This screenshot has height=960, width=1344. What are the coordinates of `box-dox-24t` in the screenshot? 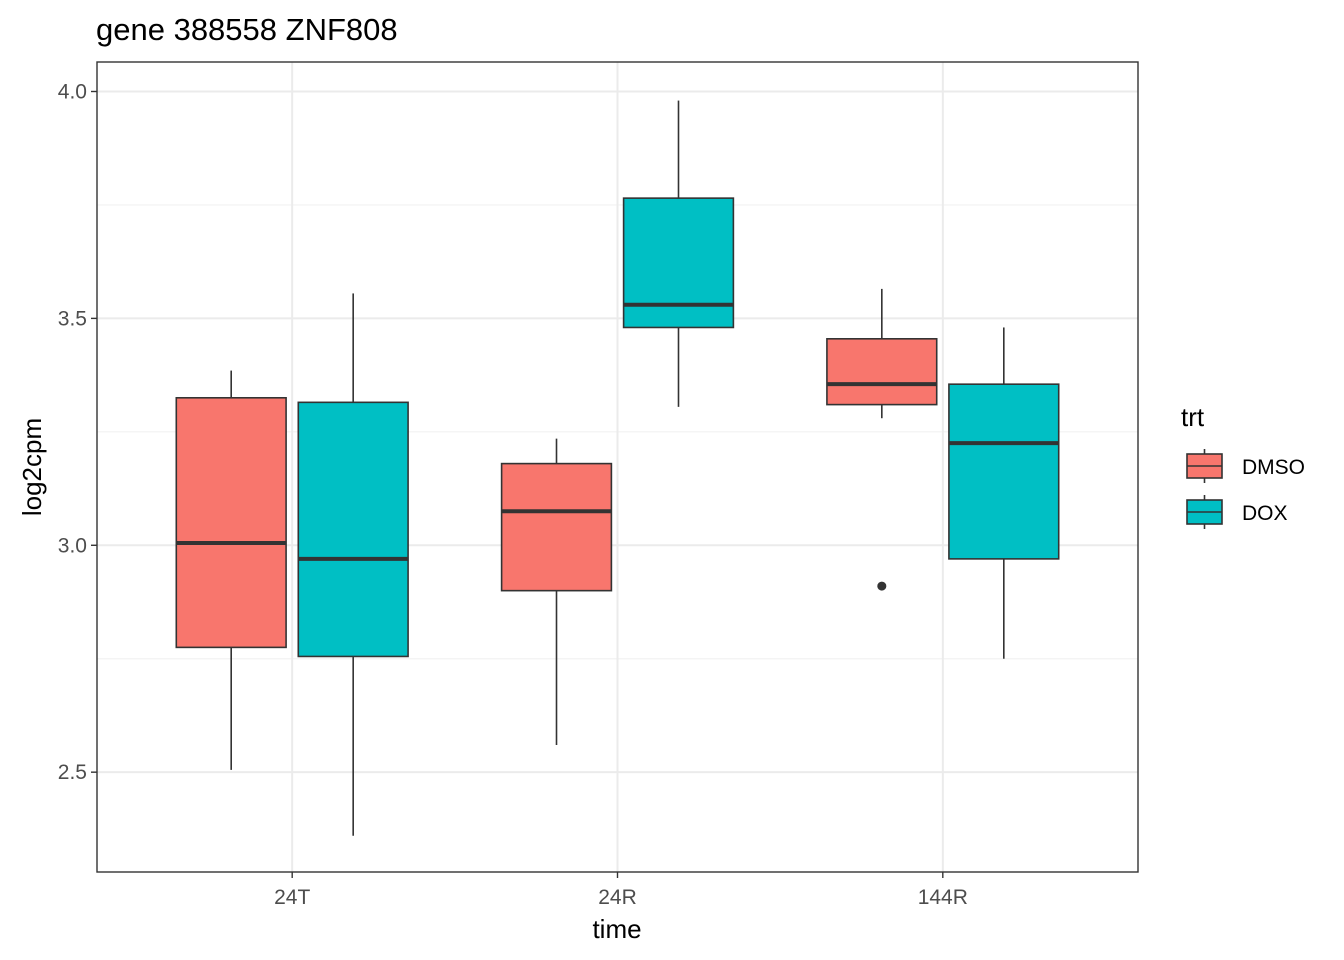 It's located at (353, 564).